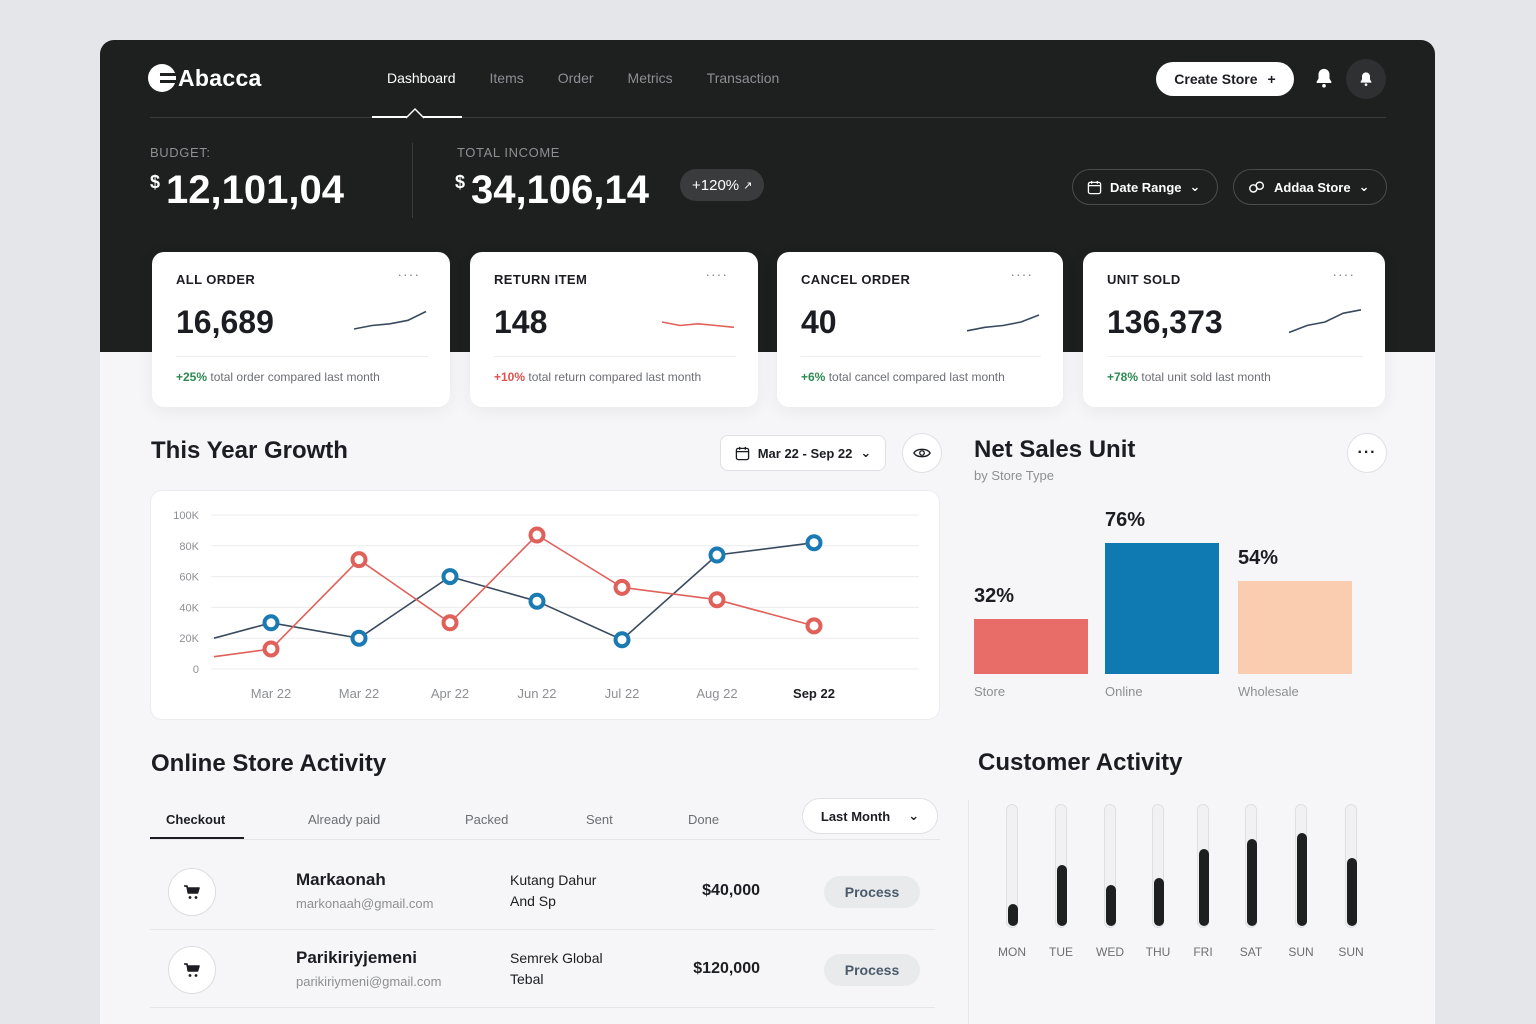 This screenshot has height=1024, width=1536. Describe the element at coordinates (1125, 520) in the screenshot. I see `net-sales-percent: 76%` at that location.